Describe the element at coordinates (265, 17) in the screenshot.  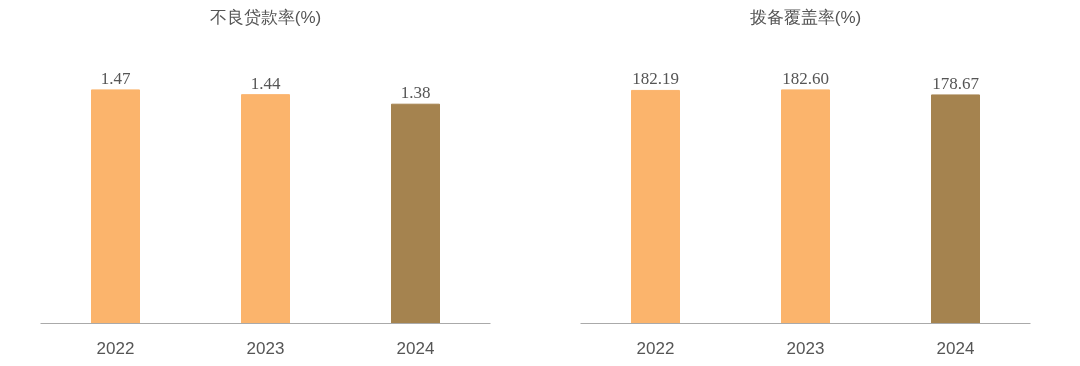
I see `chart-title: 不良贷款率(%)` at that location.